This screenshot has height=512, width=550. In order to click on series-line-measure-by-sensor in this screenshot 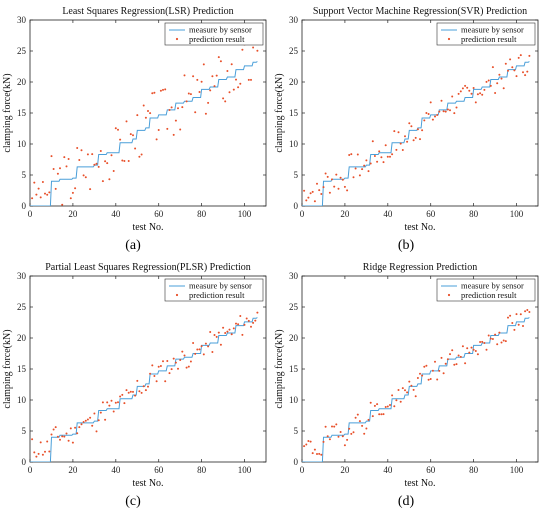, I will do `click(144, 389)`.